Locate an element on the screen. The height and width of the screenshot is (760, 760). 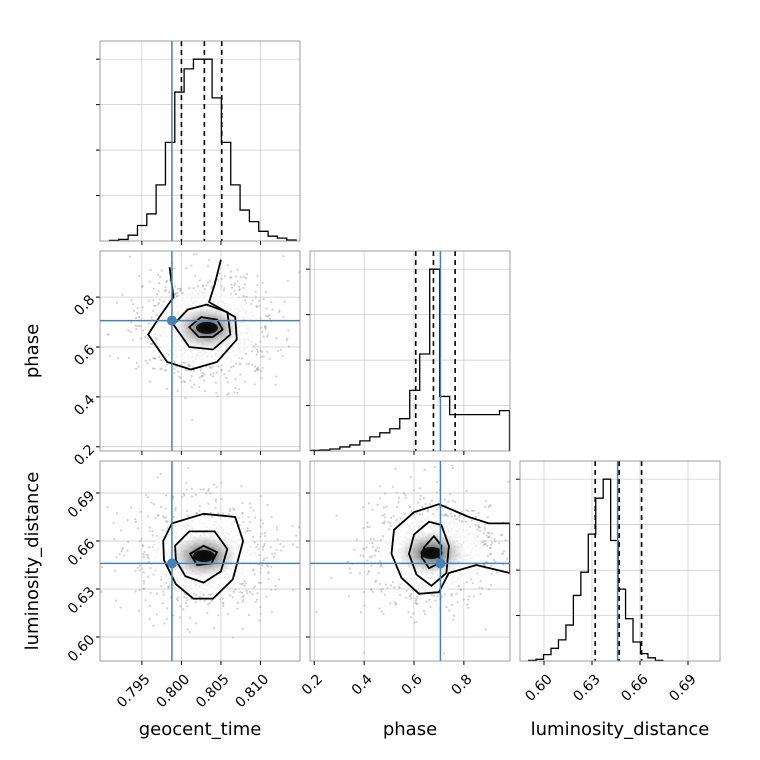
x-tick-label-phase: 0.8 is located at coordinates (462, 684).